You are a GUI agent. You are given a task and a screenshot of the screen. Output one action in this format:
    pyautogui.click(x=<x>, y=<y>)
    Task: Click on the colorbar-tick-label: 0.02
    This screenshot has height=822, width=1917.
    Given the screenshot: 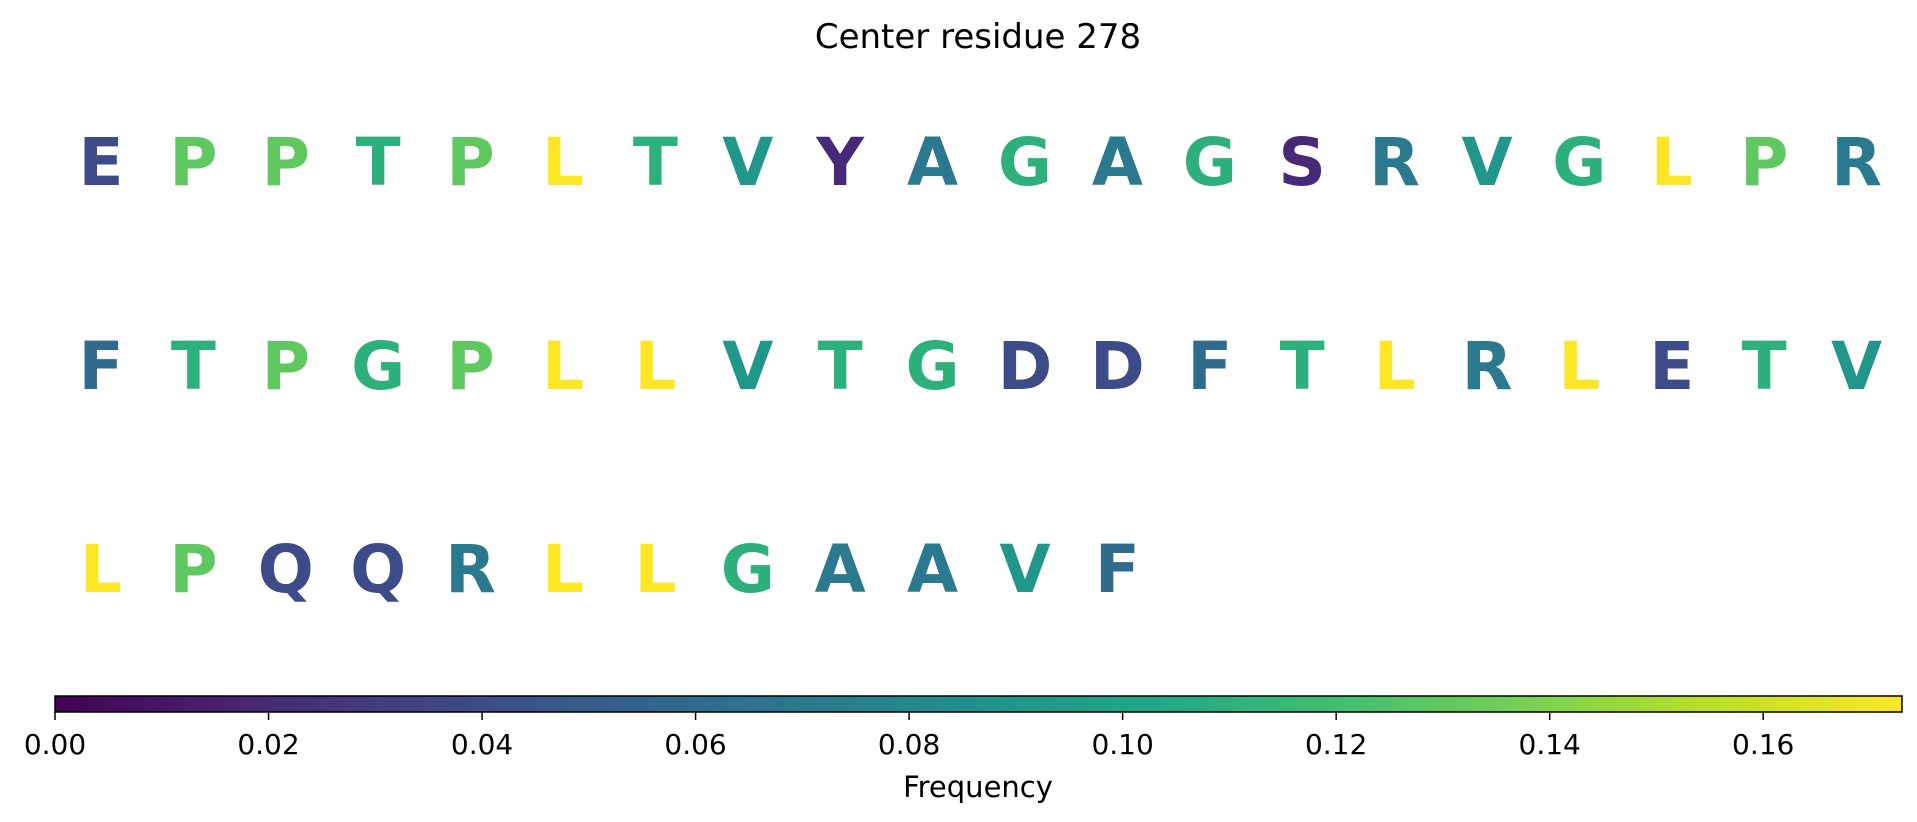 What is the action you would take?
    pyautogui.click(x=268, y=744)
    